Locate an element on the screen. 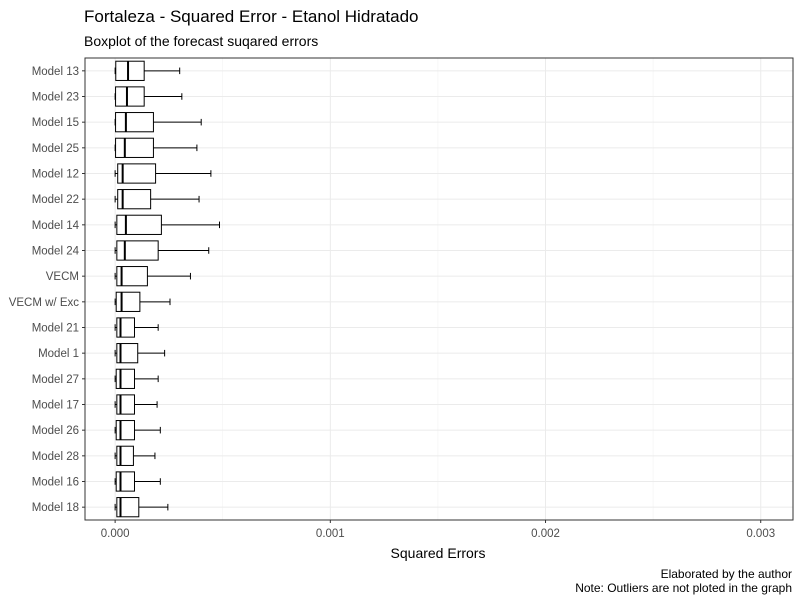 The width and height of the screenshot is (800, 600). y-tick-label: Model 12 is located at coordinates (55, 175).